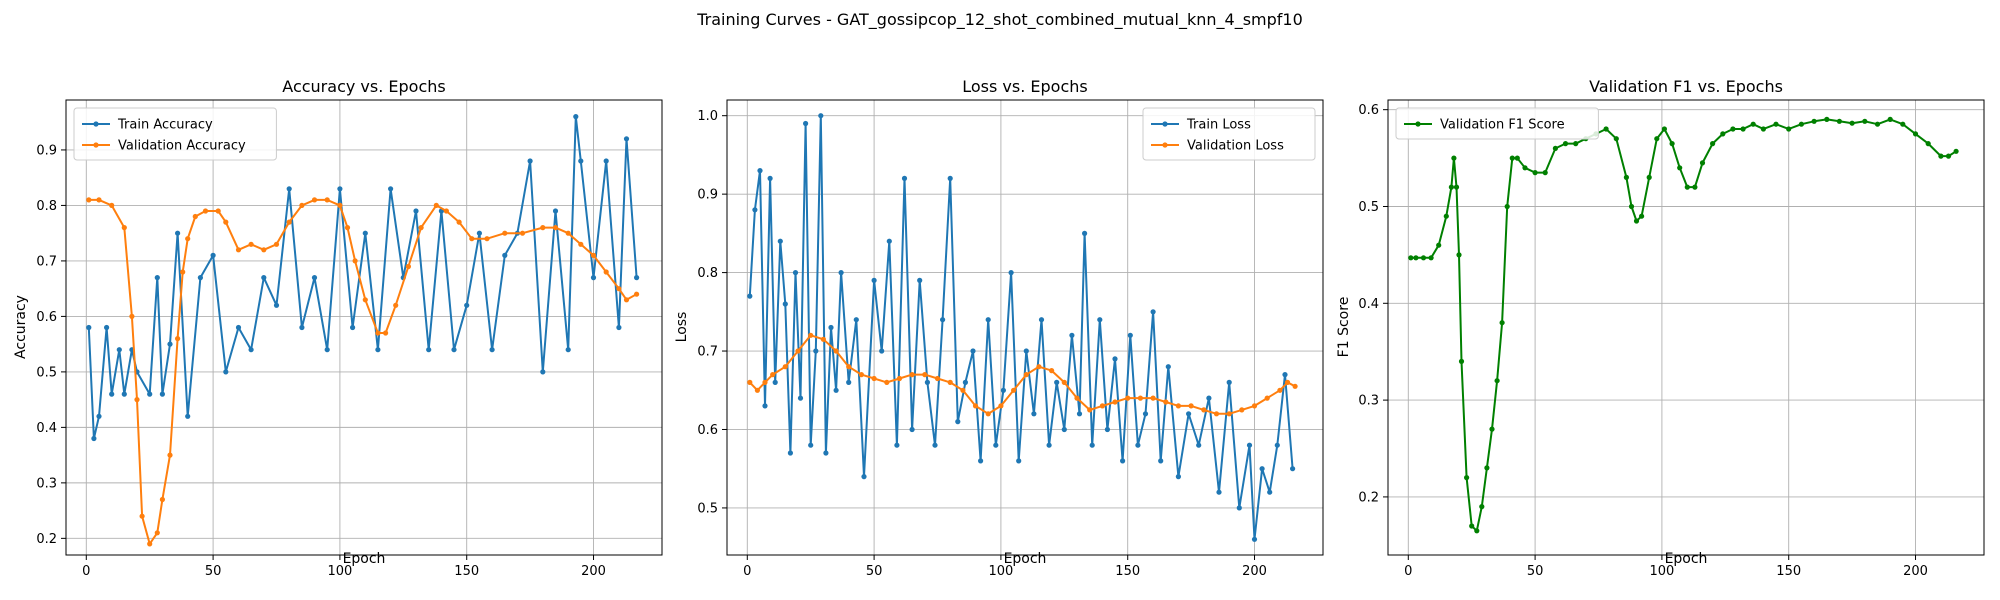  Describe the element at coordinates (182, 146) in the screenshot. I see `accuracy-legend-label: Validation Accuracy` at that location.